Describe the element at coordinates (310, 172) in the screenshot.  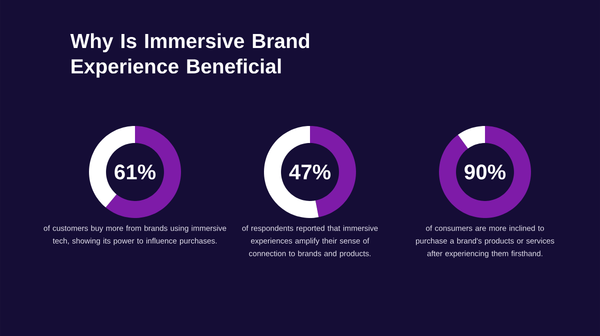
I see `text: 47%` at that location.